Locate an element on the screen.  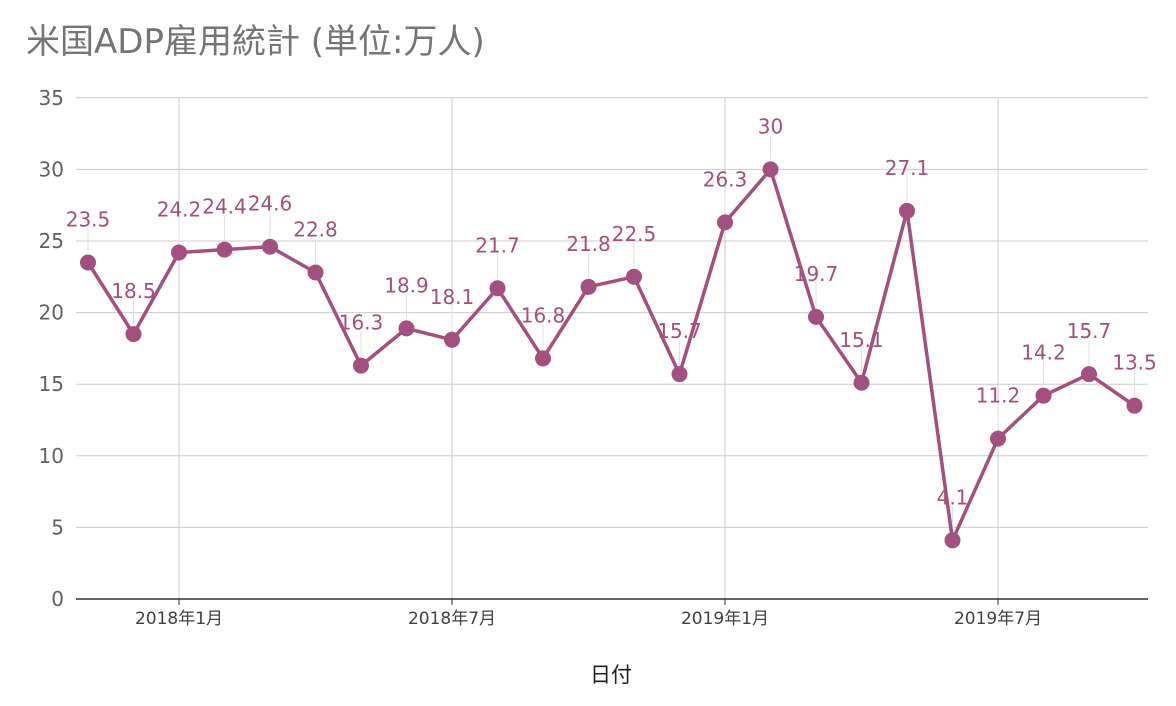
y-tick-label: 5 is located at coordinates (57, 527).